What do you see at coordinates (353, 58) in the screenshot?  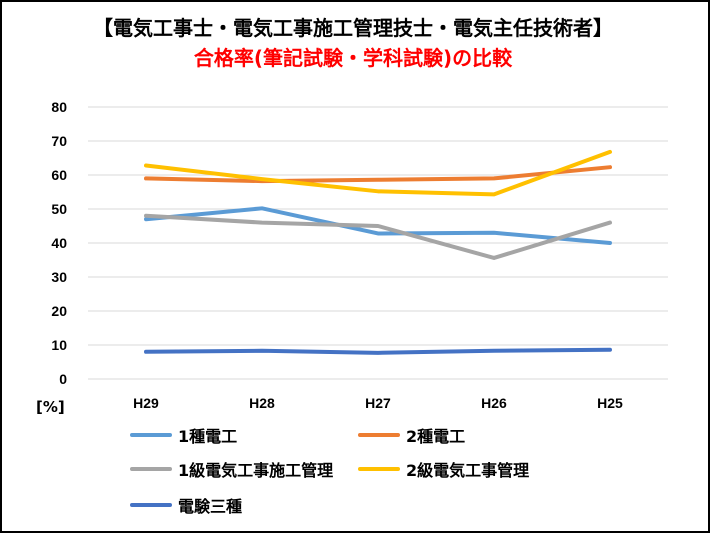 I see `chart-subtitle: 合格率(筆記試験・学科試験)の比較` at bounding box center [353, 58].